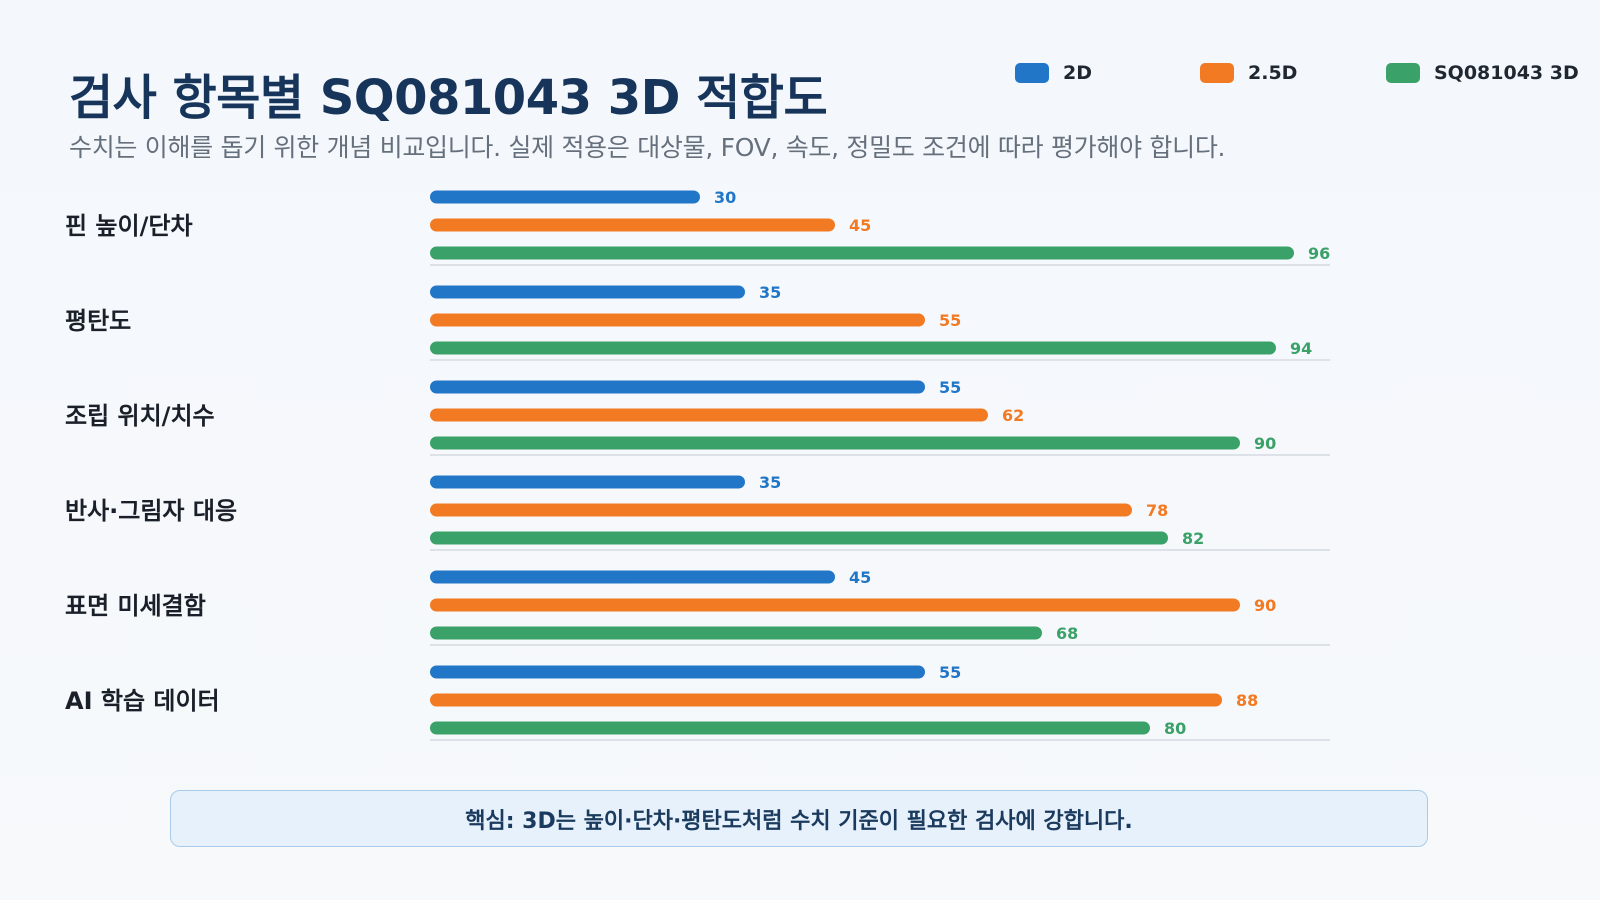 The image size is (1600, 900). I want to click on category-label-4: 표면 미세결함, so click(135, 606).